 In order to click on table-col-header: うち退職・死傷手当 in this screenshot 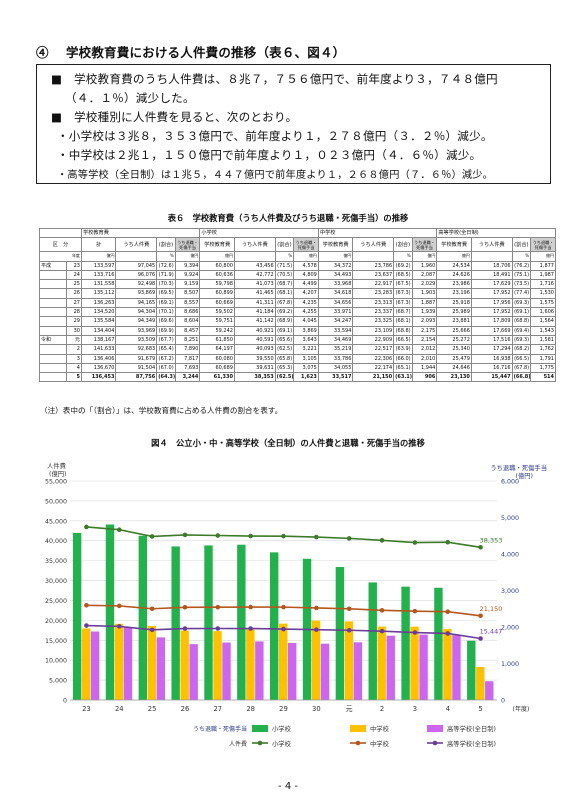, I will do `click(187, 245)`.